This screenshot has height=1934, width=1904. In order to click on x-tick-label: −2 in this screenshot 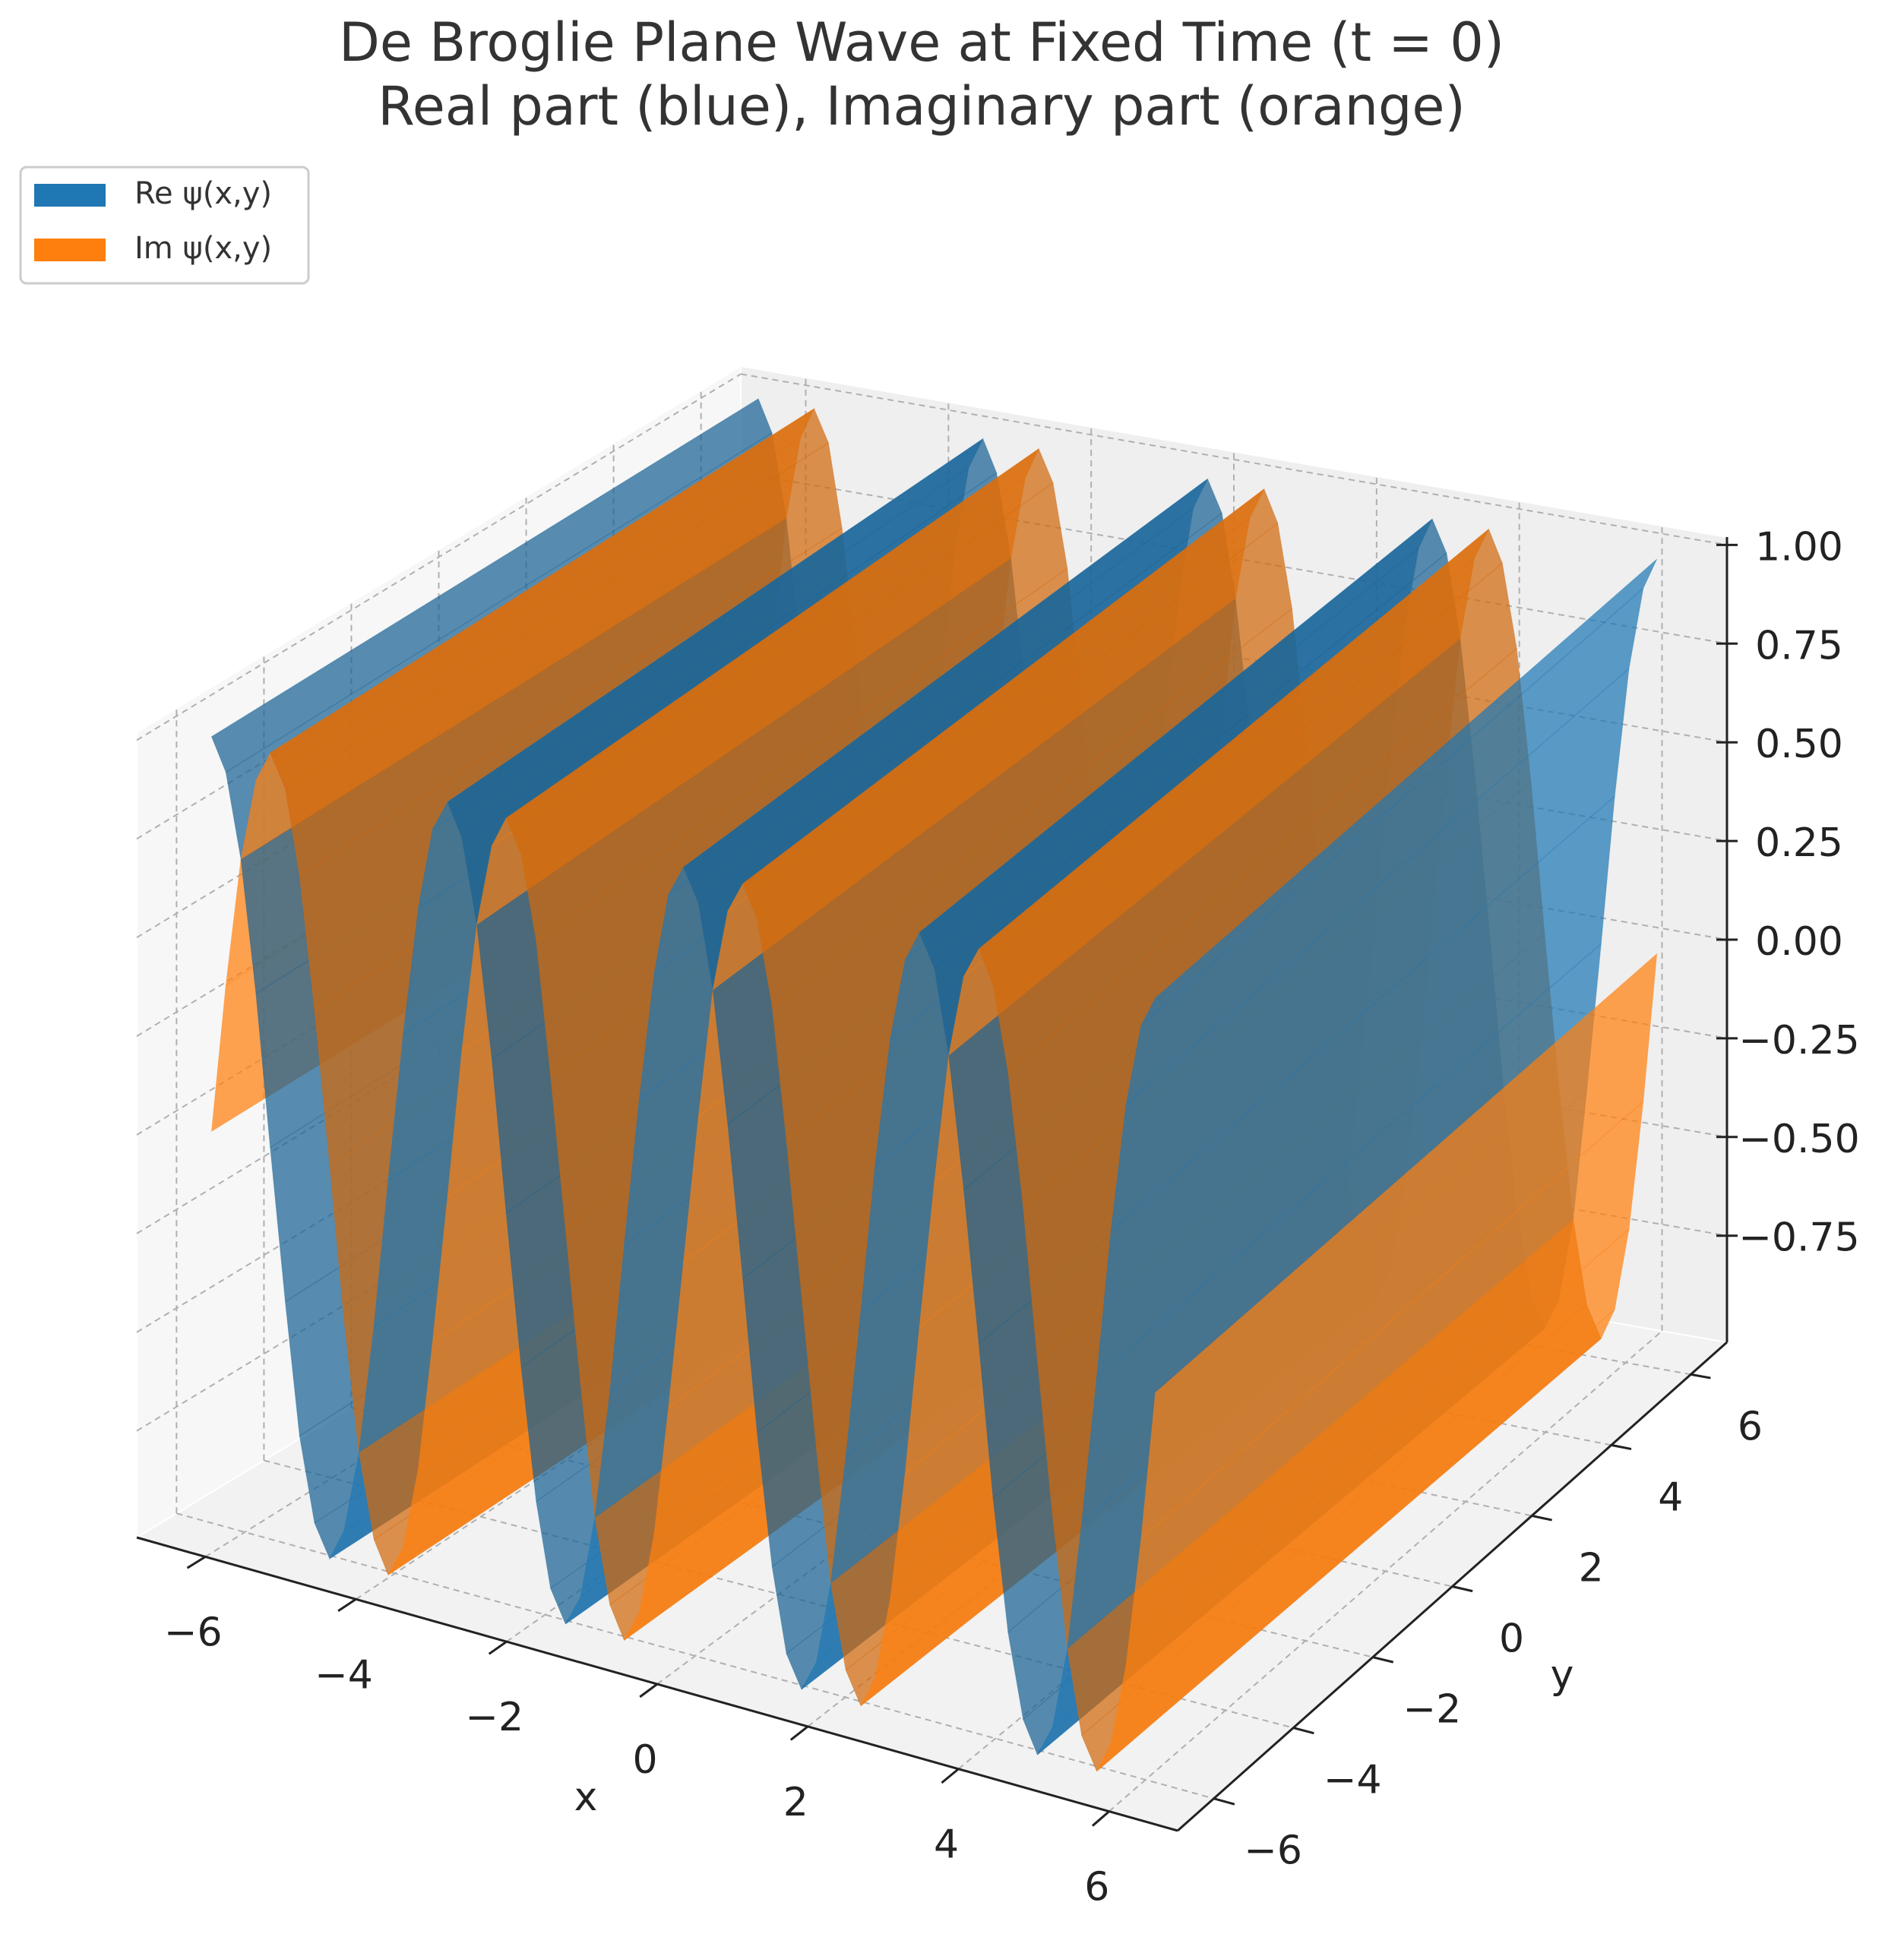, I will do `click(494, 1717)`.